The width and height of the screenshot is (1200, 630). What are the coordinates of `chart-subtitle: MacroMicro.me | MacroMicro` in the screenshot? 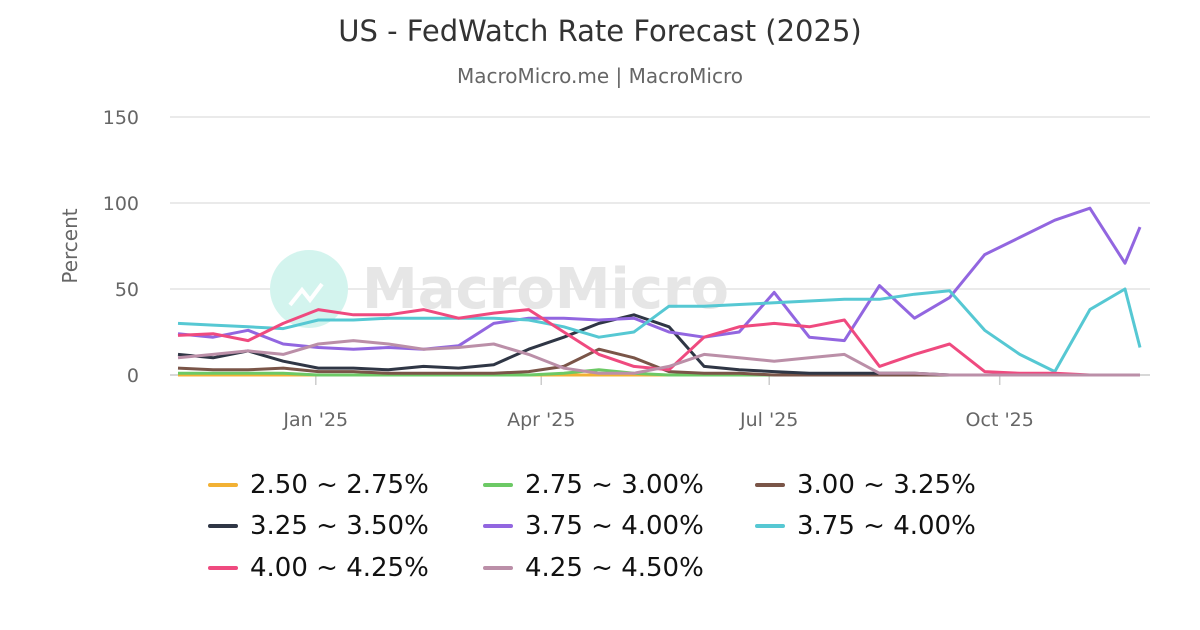 It's located at (600, 76).